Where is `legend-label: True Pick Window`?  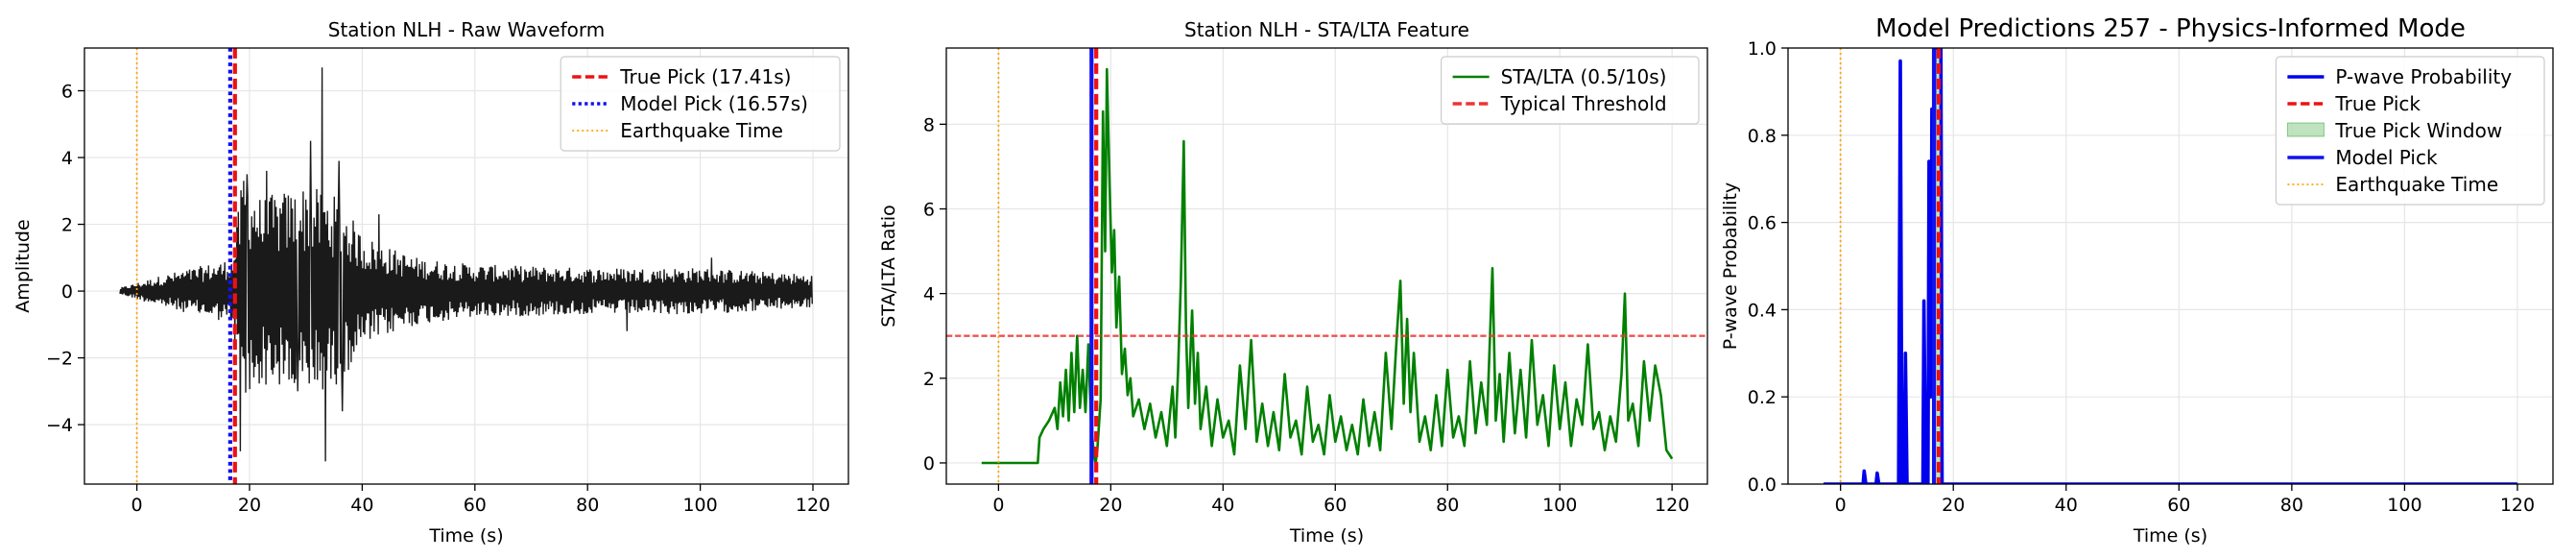
legend-label: True Pick Window is located at coordinates (2418, 130).